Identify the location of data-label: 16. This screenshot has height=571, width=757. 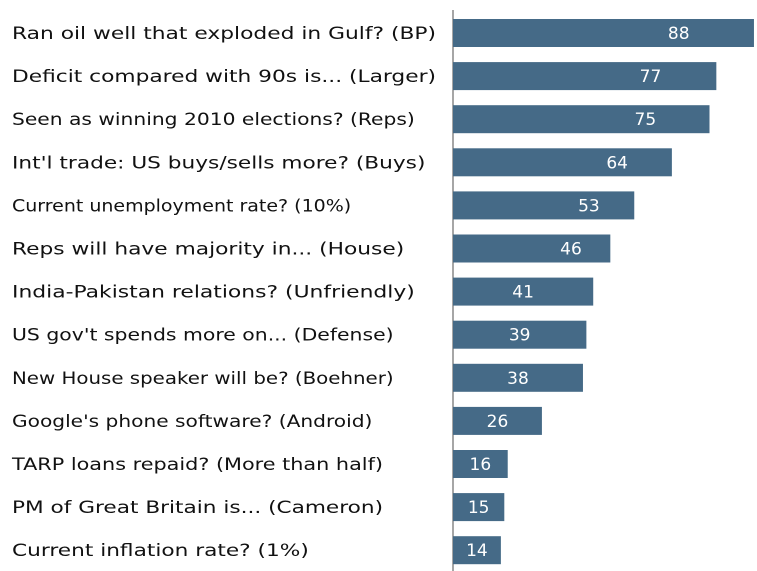
(481, 465).